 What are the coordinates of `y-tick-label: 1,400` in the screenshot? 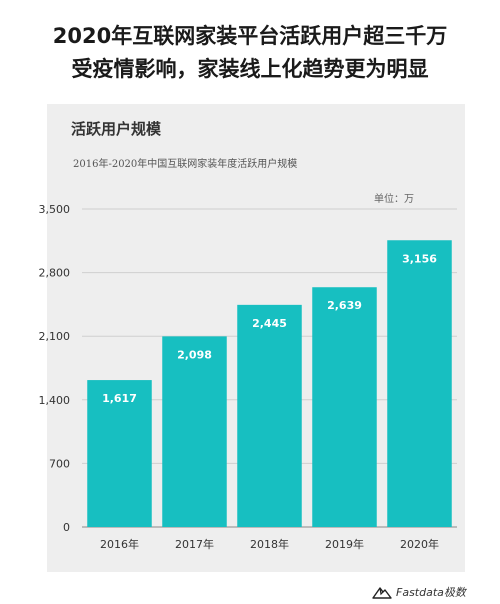 It's located at (55, 400).